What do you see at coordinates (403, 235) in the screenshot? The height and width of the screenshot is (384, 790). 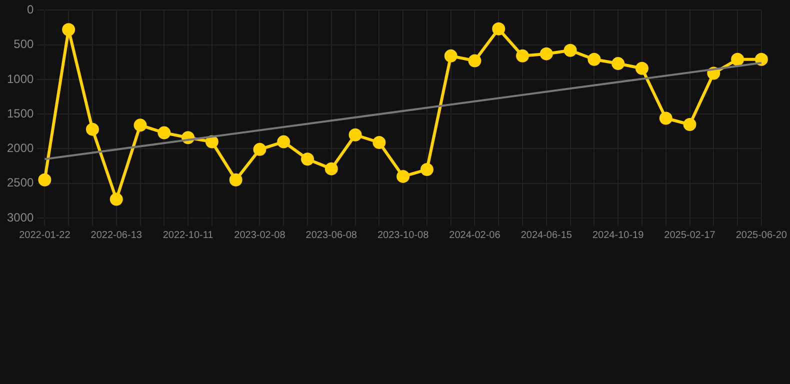 I see `x-tick-label: 2023-10-08` at bounding box center [403, 235].